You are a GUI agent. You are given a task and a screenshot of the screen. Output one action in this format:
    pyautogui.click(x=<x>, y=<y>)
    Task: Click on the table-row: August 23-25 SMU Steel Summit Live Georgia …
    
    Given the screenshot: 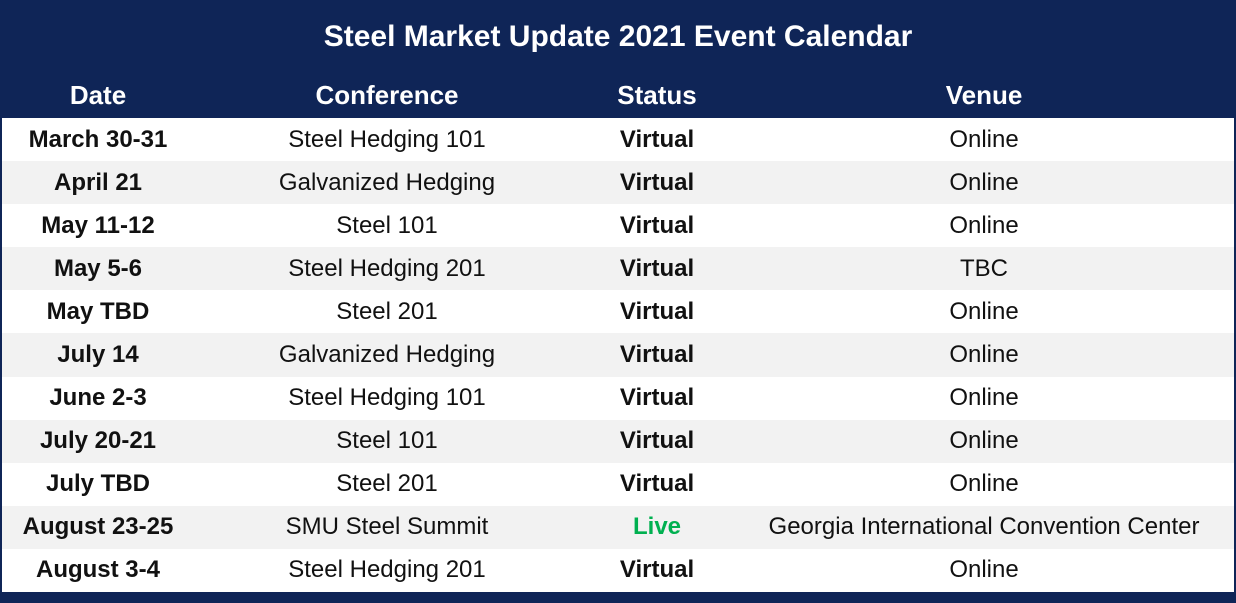 What is the action you would take?
    pyautogui.click(x=618, y=527)
    